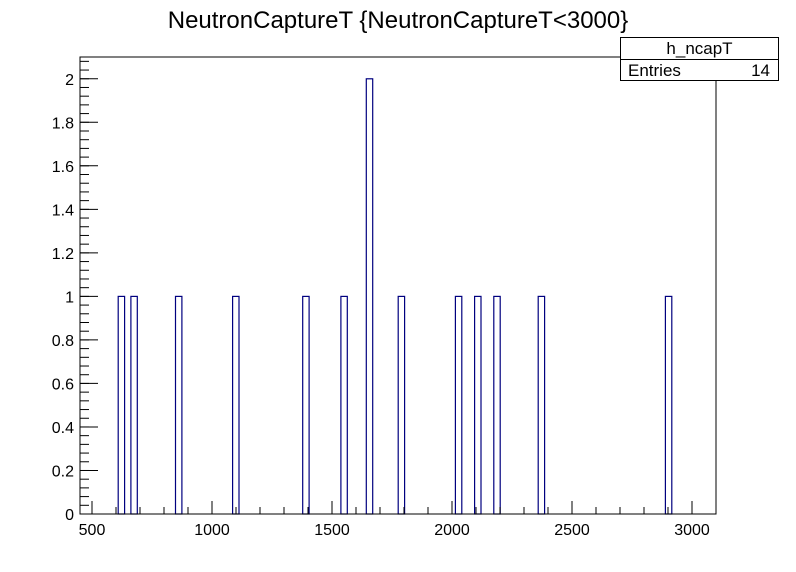 Image resolution: width=796 pixels, height=572 pixels. I want to click on y-tick-label: 1.8, so click(63, 123).